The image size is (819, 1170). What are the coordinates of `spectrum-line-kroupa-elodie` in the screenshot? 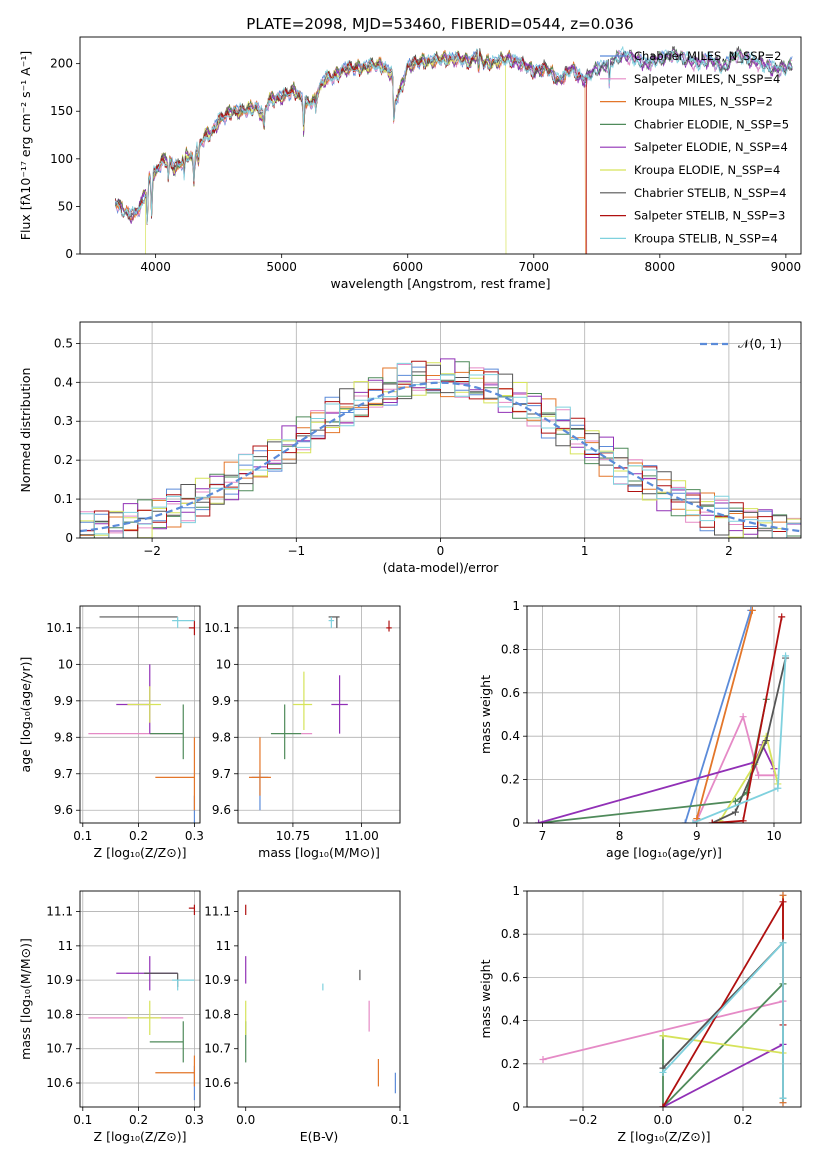 It's located at (326, 151).